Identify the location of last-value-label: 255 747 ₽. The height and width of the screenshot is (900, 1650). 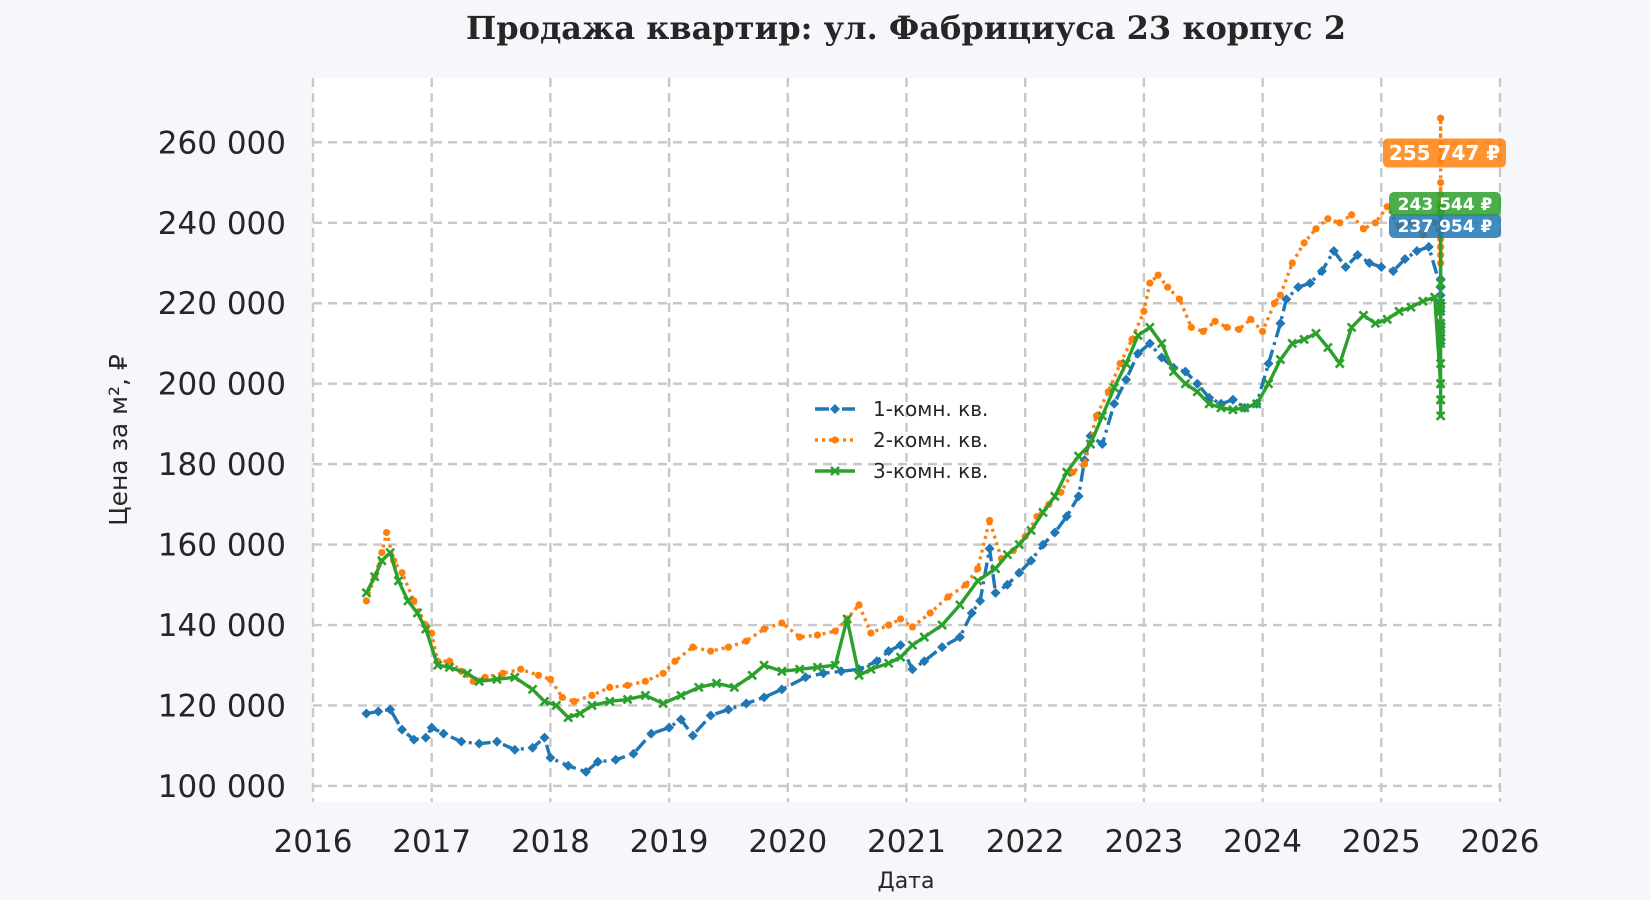
(1444, 153).